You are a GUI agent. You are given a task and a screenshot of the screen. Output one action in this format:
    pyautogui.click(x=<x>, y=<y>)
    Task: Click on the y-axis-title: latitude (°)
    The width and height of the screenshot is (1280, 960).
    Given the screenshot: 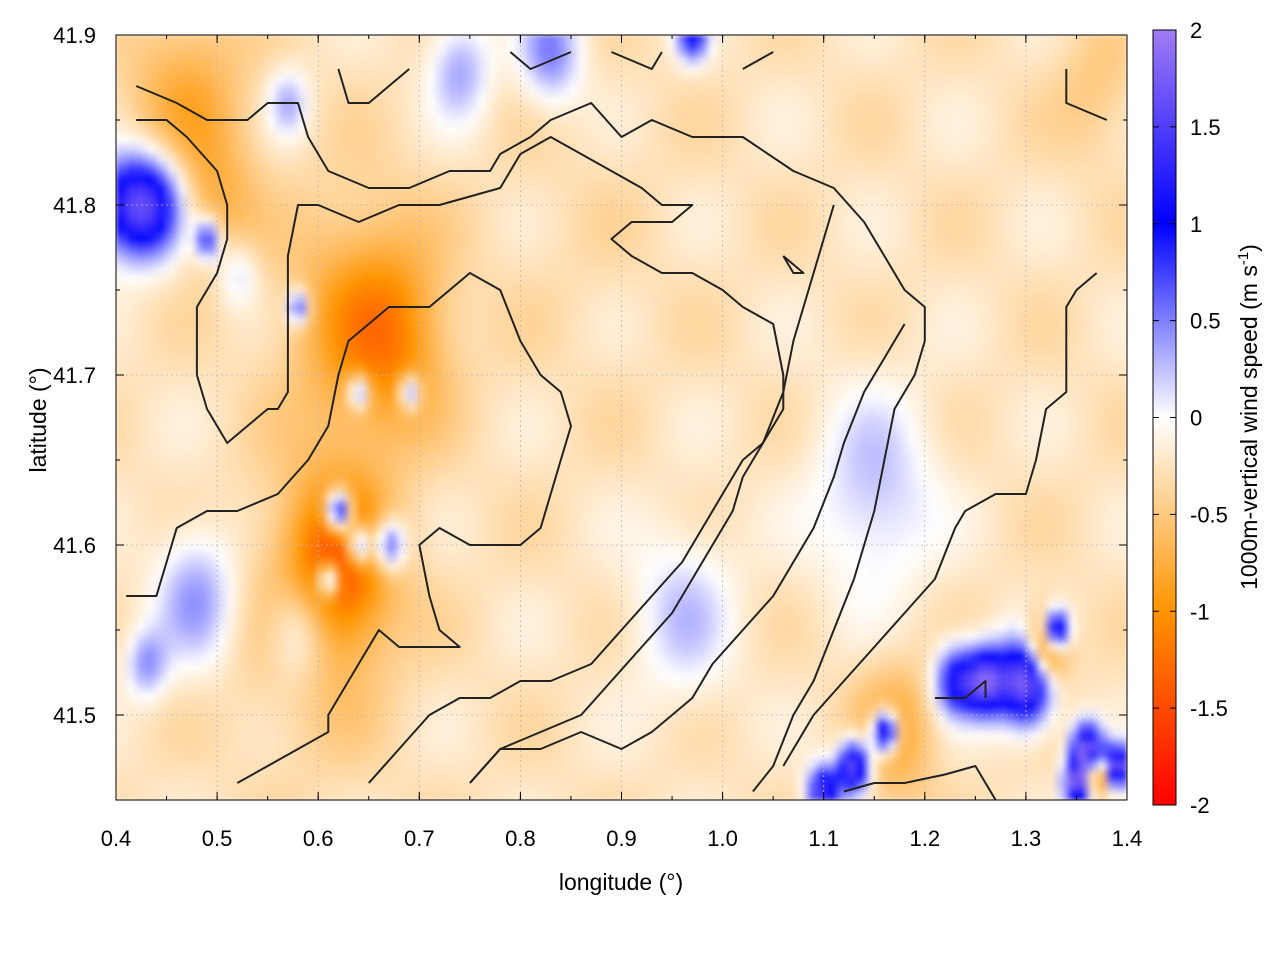 What is the action you would take?
    pyautogui.click(x=38, y=419)
    